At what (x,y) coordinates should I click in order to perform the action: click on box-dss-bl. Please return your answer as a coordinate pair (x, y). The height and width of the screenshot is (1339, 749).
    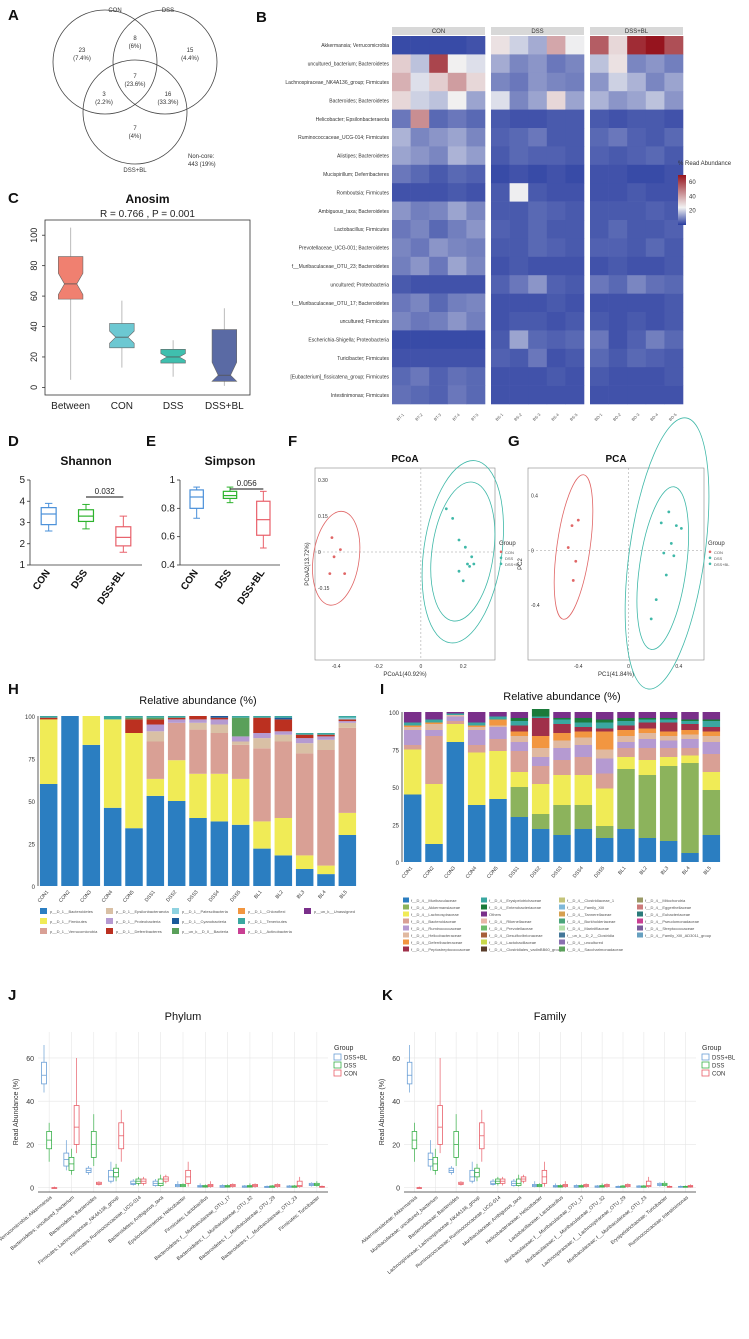
    Looking at the image, I should click on (409, 1073).